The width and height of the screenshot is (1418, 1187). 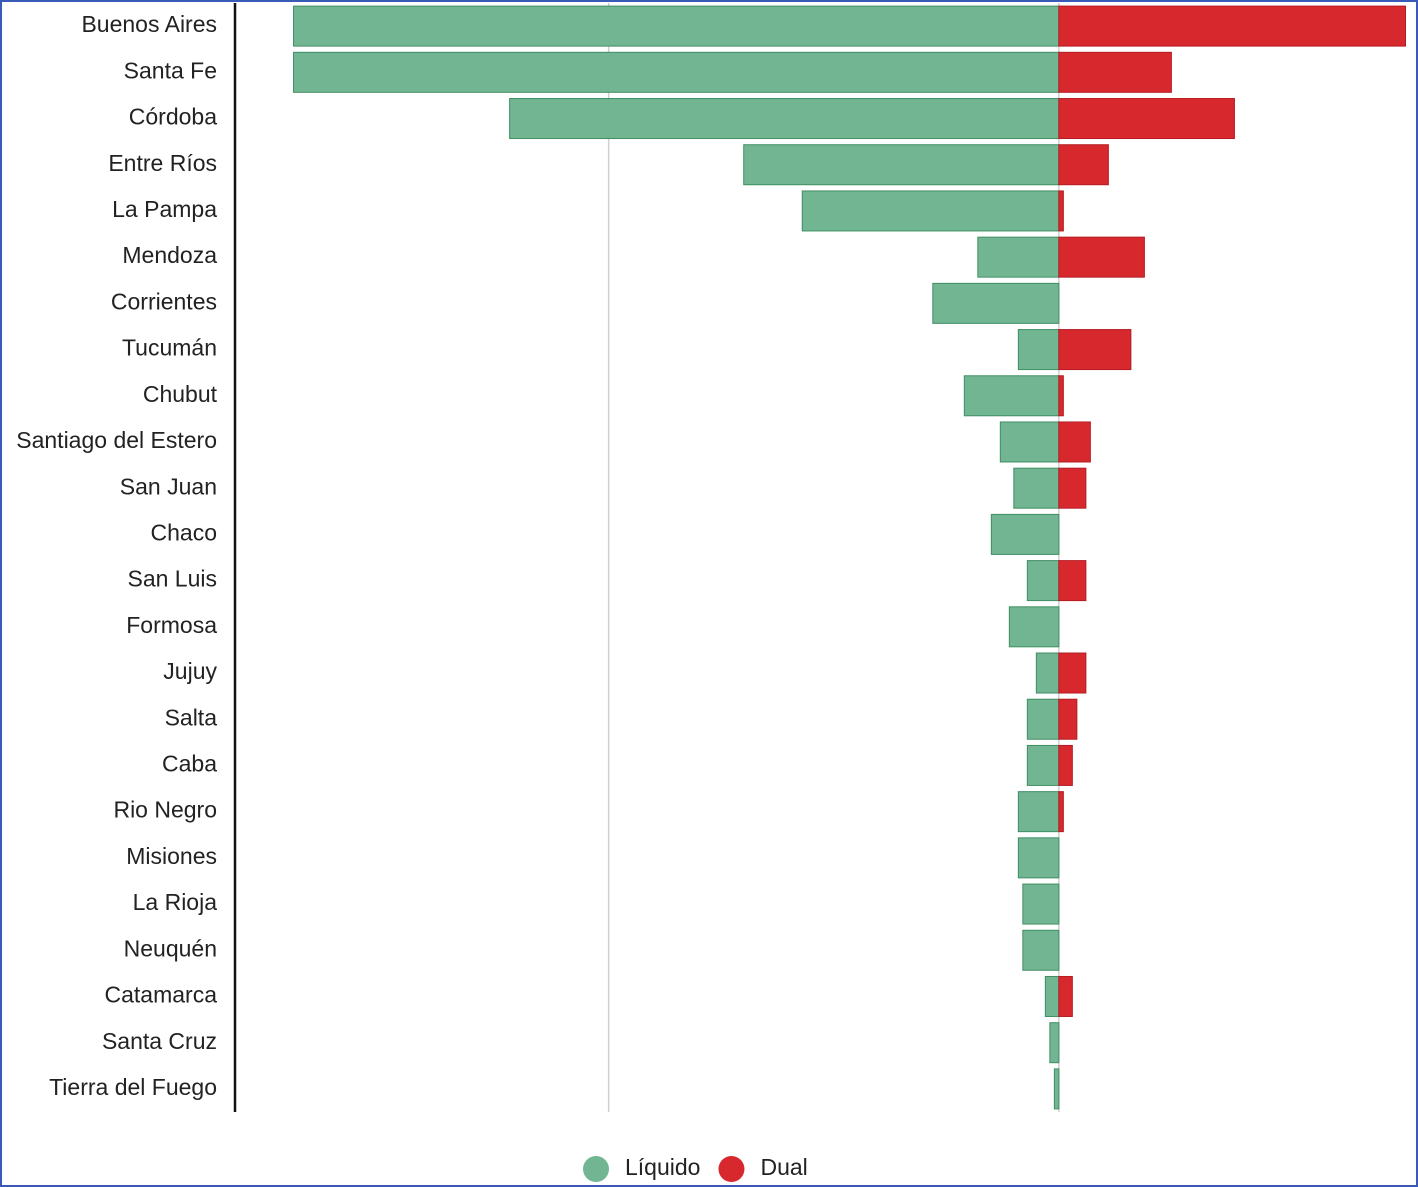 I want to click on y-tick-label: San Juan, so click(x=168, y=486).